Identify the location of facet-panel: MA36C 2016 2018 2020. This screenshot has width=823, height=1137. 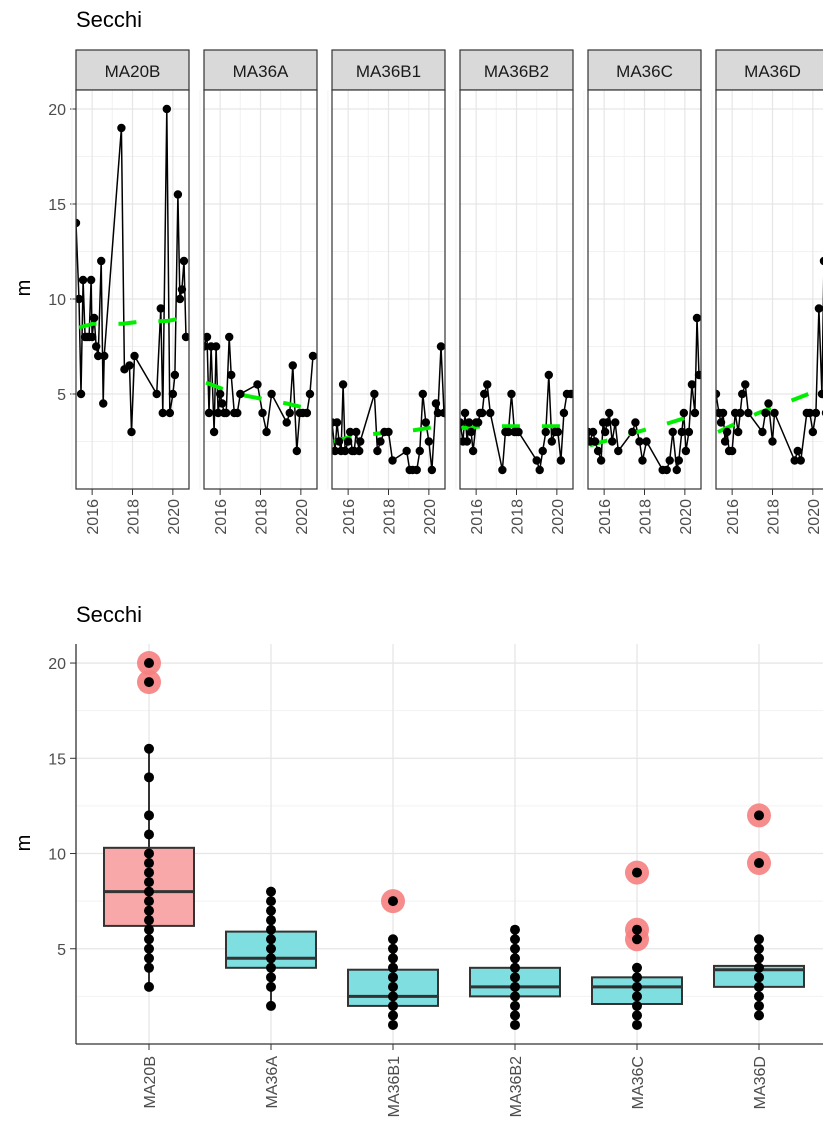
(642, 292).